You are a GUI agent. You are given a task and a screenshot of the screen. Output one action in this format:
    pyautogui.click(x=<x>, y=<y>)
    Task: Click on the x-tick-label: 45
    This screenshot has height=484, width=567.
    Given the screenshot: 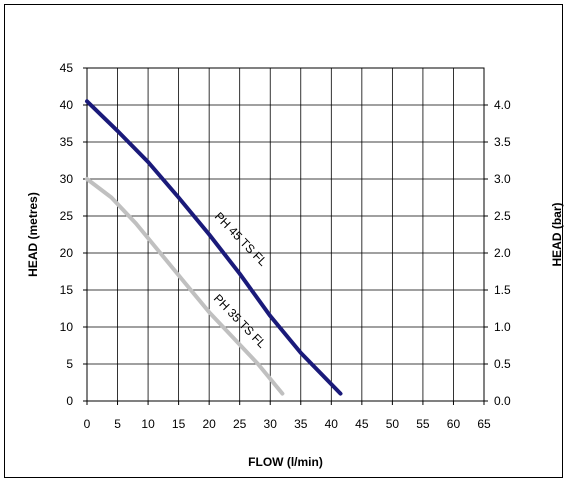 What is the action you would take?
    pyautogui.click(x=362, y=424)
    